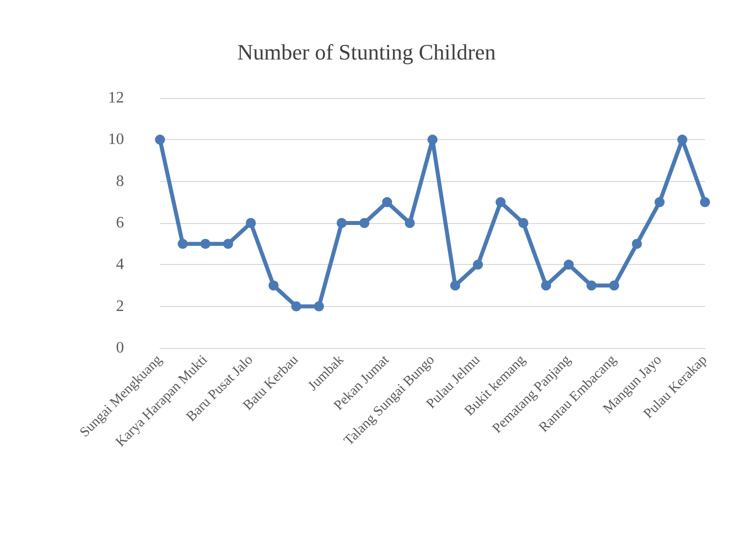 This screenshot has height=546, width=733. Describe the element at coordinates (120, 306) in the screenshot. I see `y-tick-label: 2` at that location.